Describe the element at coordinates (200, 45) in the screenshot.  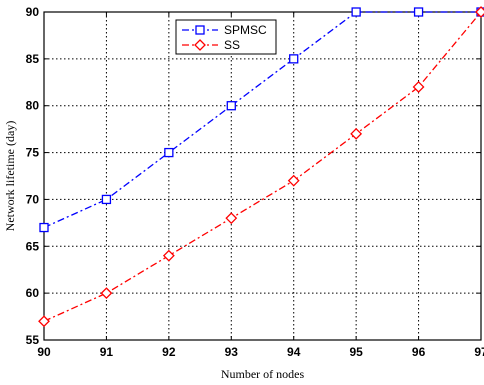
I see `legend-marker-diamond` at that location.